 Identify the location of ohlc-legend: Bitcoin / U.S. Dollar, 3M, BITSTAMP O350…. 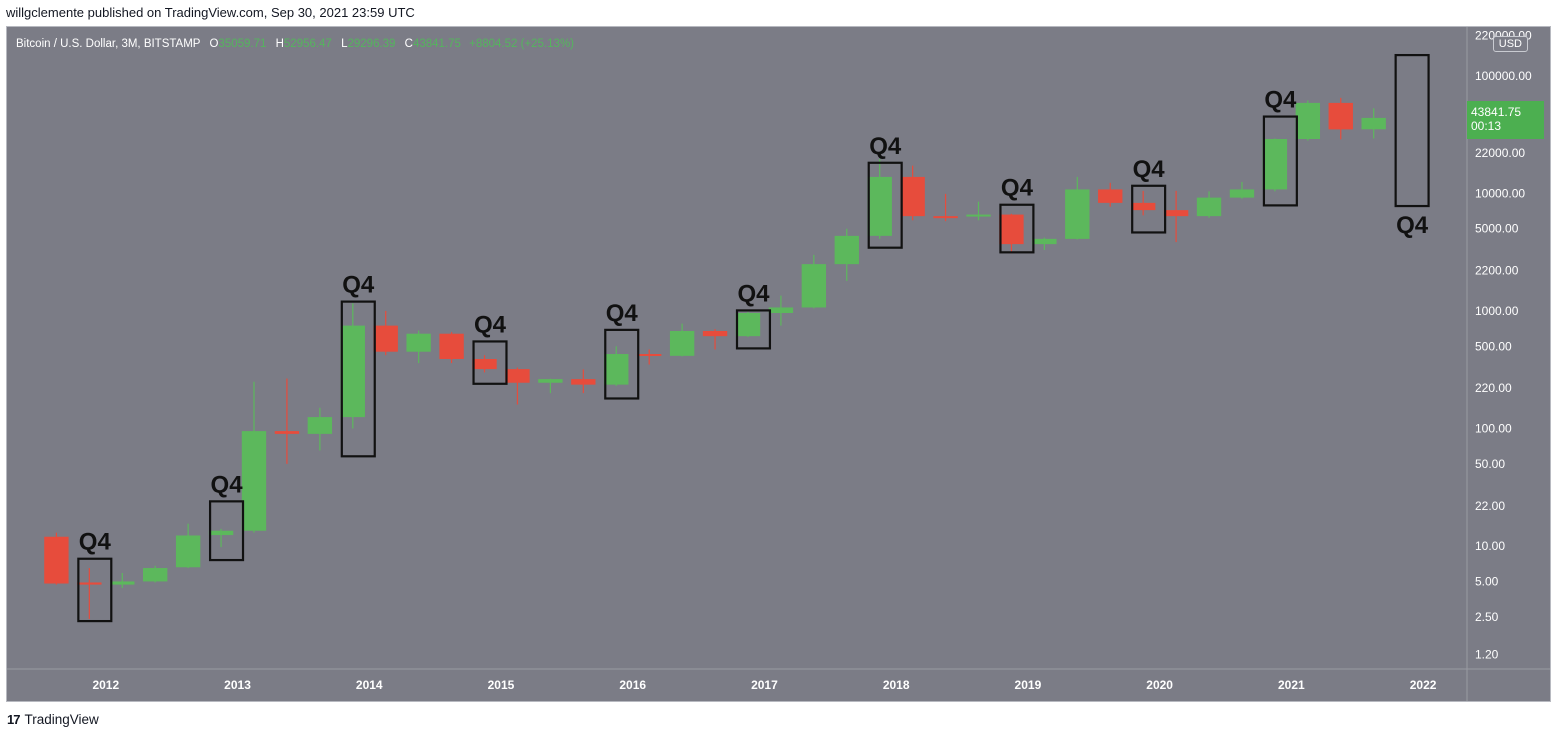
(295, 44).